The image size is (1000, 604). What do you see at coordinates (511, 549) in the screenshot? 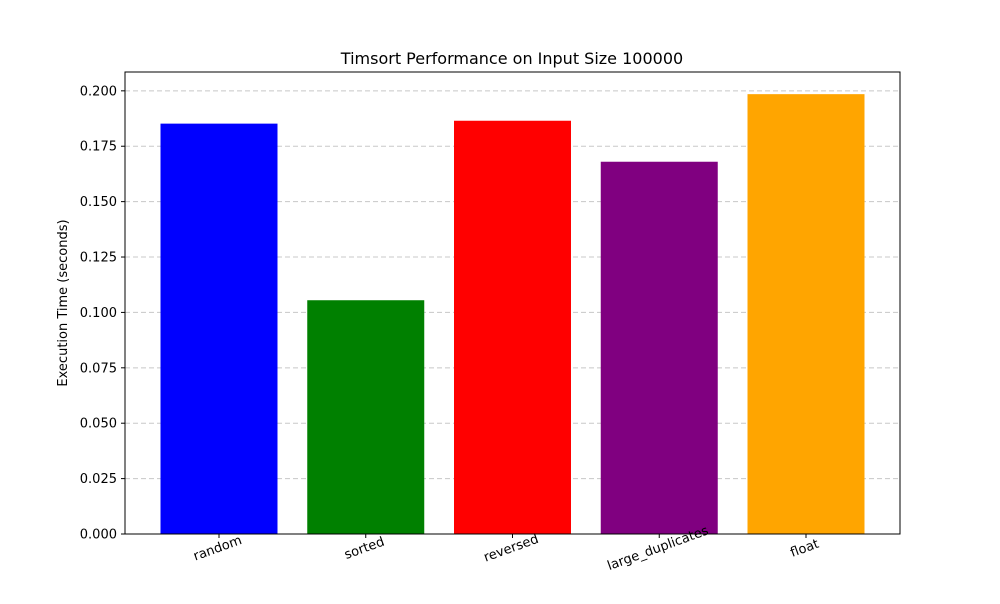
I see `x-tick-label: reversed` at bounding box center [511, 549].